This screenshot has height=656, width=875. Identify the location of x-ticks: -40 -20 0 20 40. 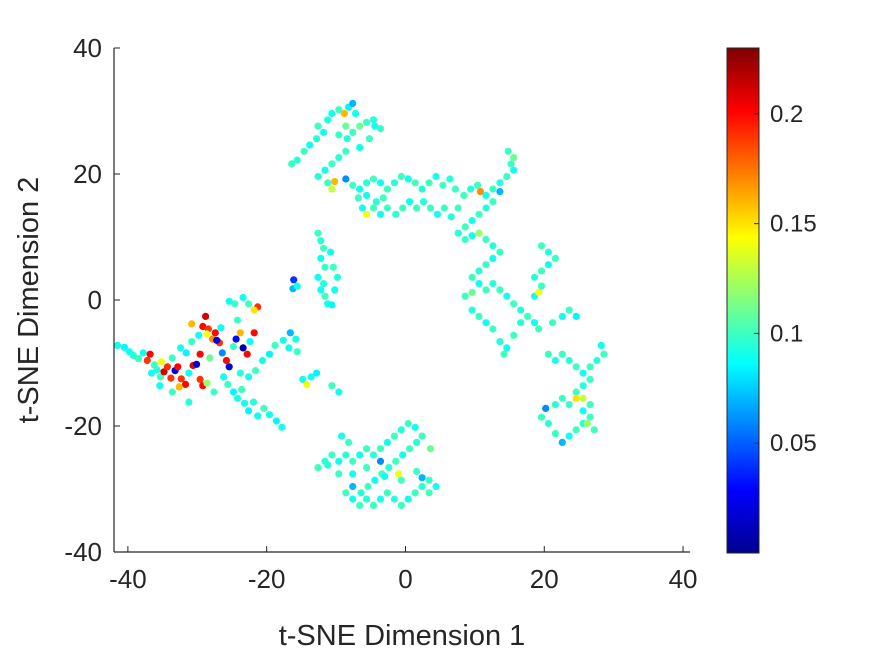
(403, 570).